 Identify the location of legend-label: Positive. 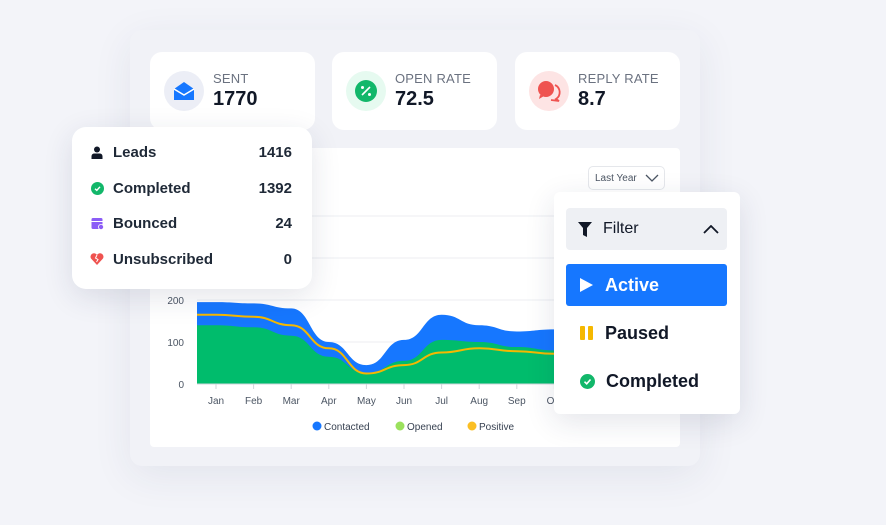
(496, 427).